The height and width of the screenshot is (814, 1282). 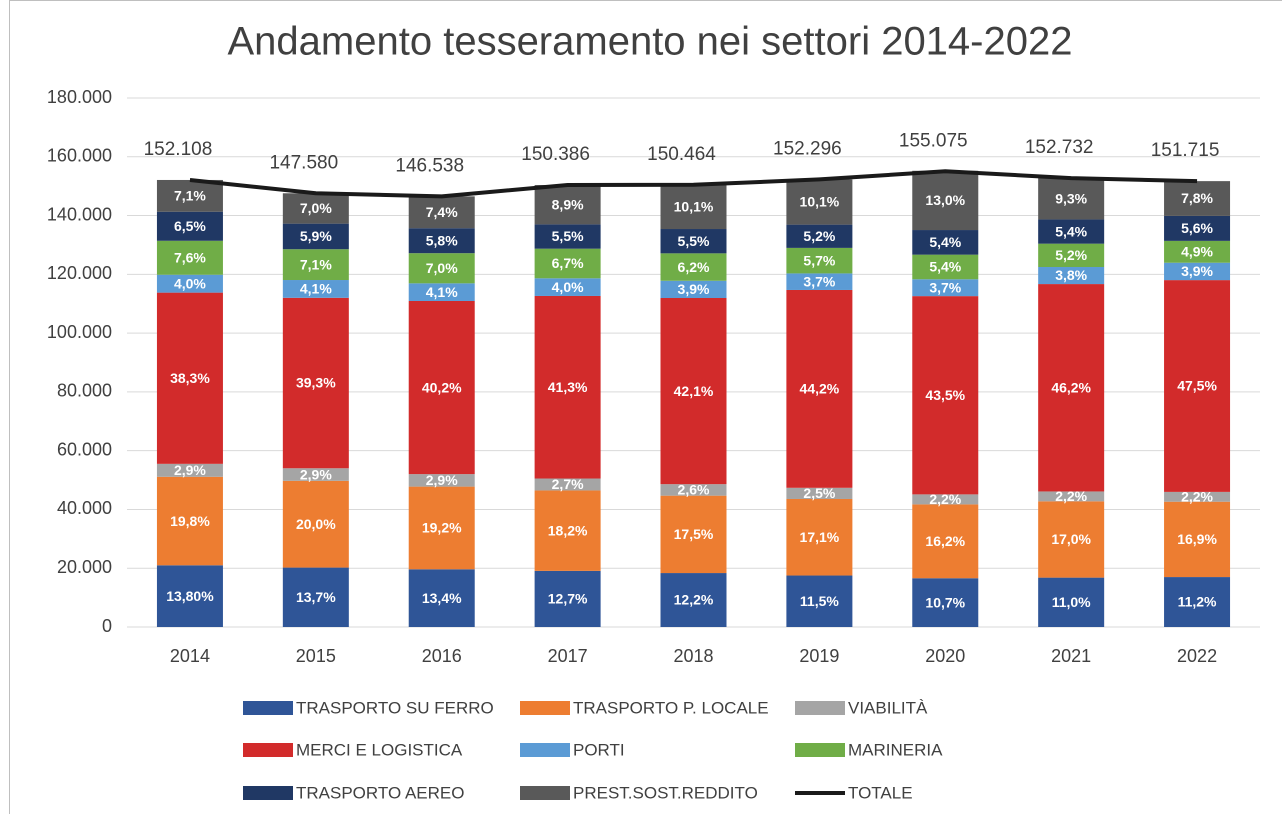 What do you see at coordinates (568, 656) in the screenshot?
I see `x-tick-label: 2017` at bounding box center [568, 656].